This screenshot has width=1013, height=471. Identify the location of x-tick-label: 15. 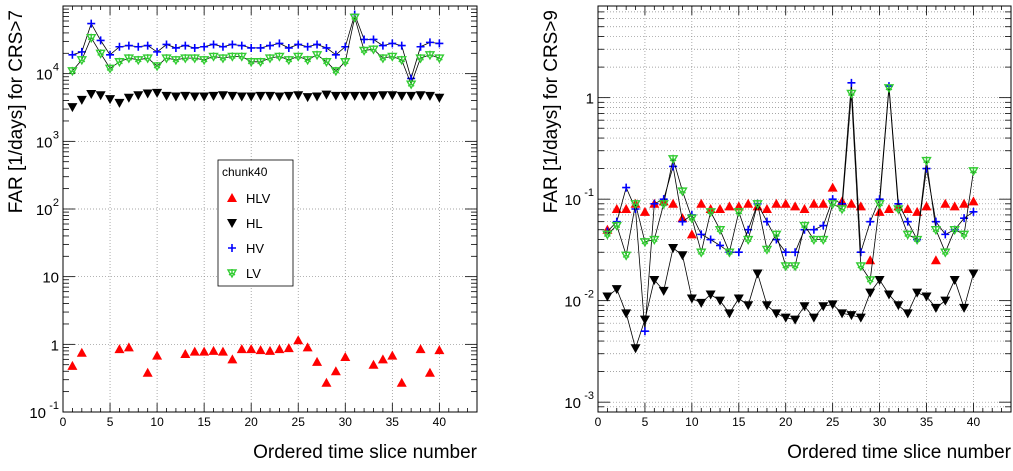
(739, 422).